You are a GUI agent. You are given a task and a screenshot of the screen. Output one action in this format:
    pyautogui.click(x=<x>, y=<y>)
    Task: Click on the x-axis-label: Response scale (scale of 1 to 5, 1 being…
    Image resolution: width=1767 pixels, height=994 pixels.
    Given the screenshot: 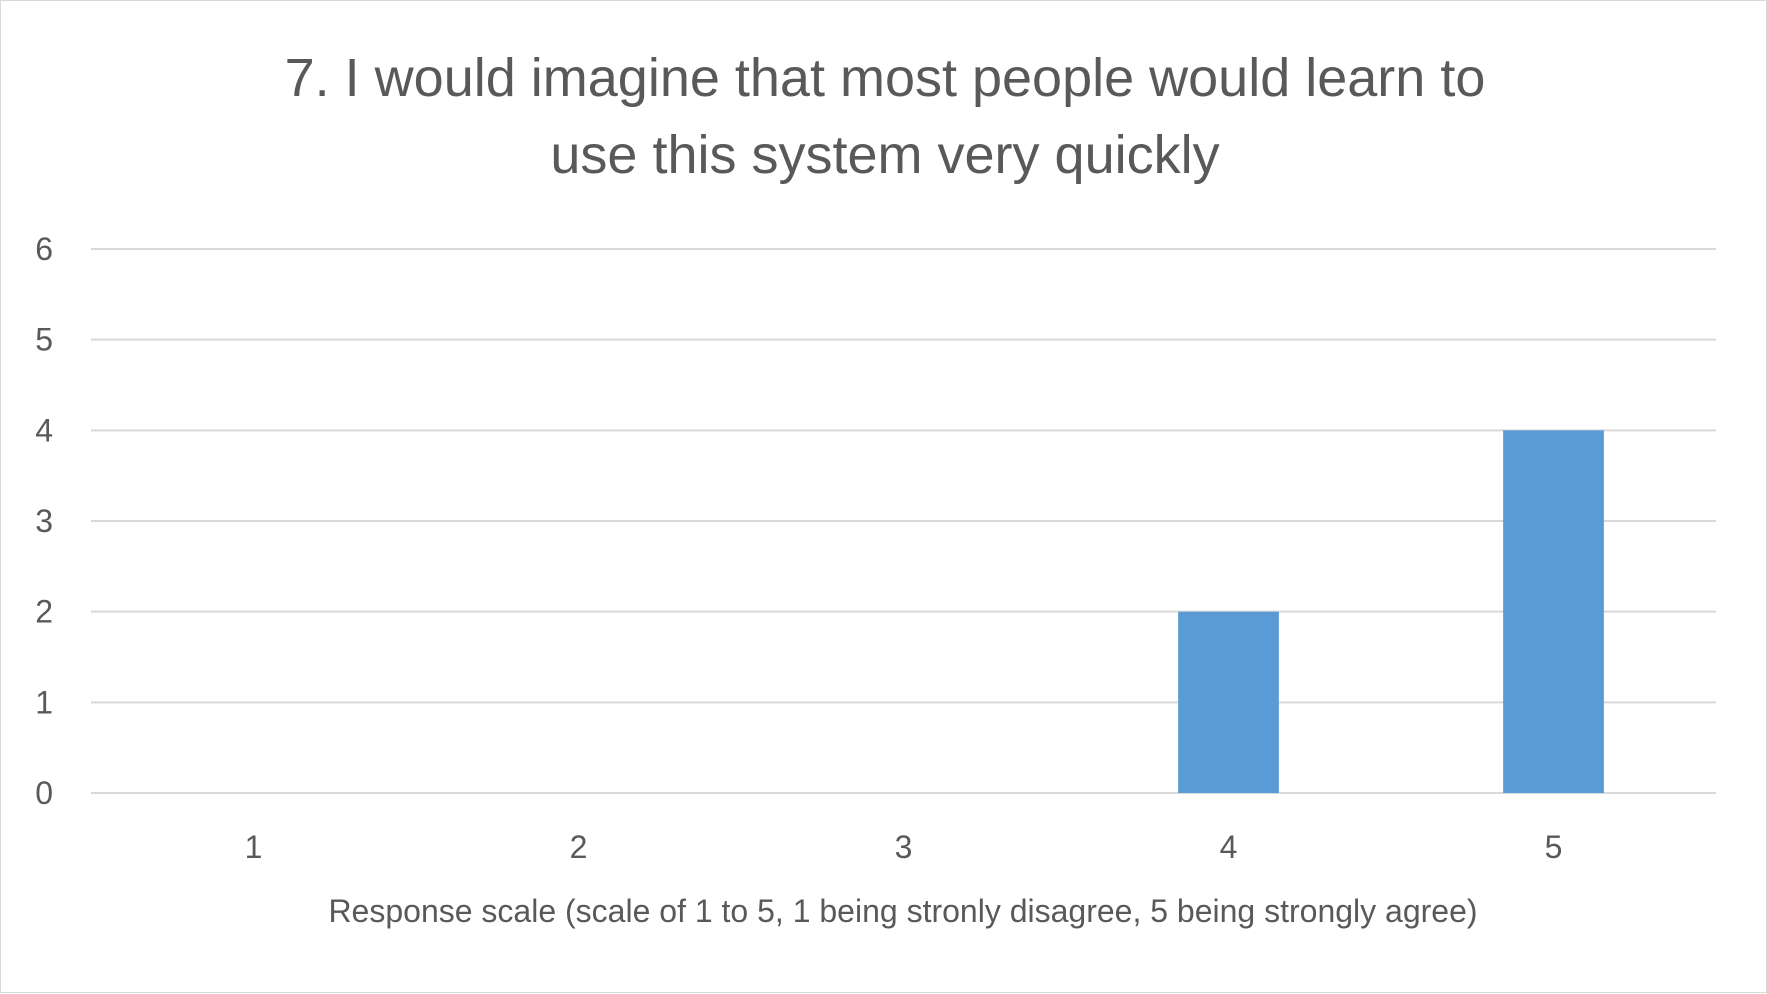 What is the action you would take?
    pyautogui.click(x=902, y=911)
    